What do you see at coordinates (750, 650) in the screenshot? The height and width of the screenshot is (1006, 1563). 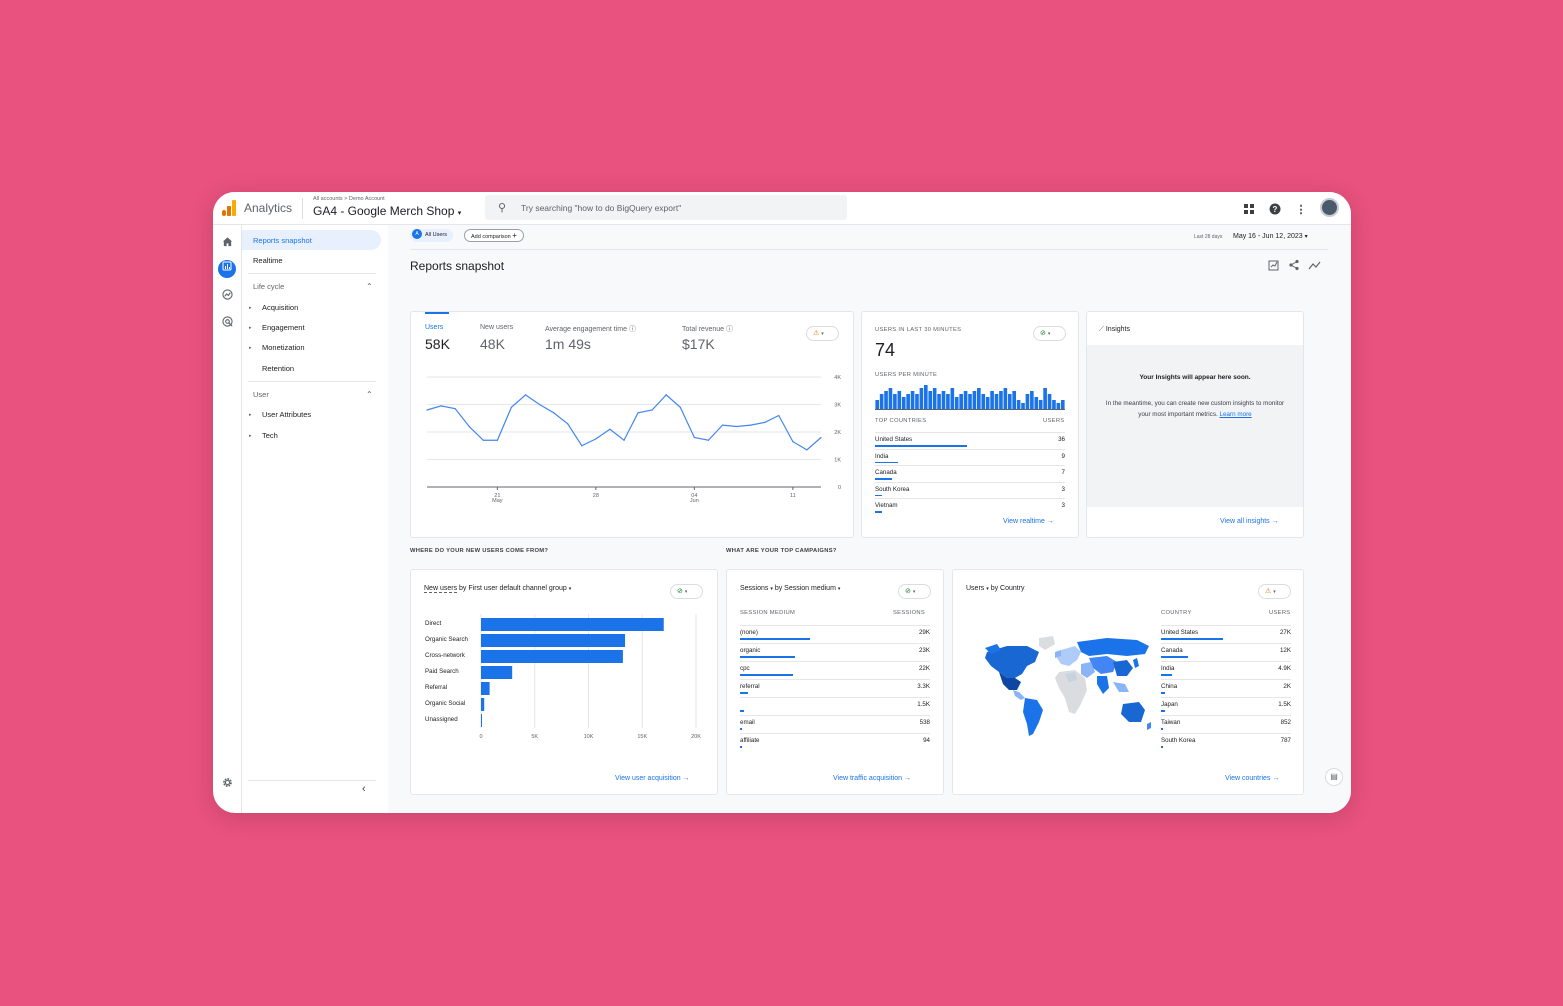 I see `table-row-label: organic` at bounding box center [750, 650].